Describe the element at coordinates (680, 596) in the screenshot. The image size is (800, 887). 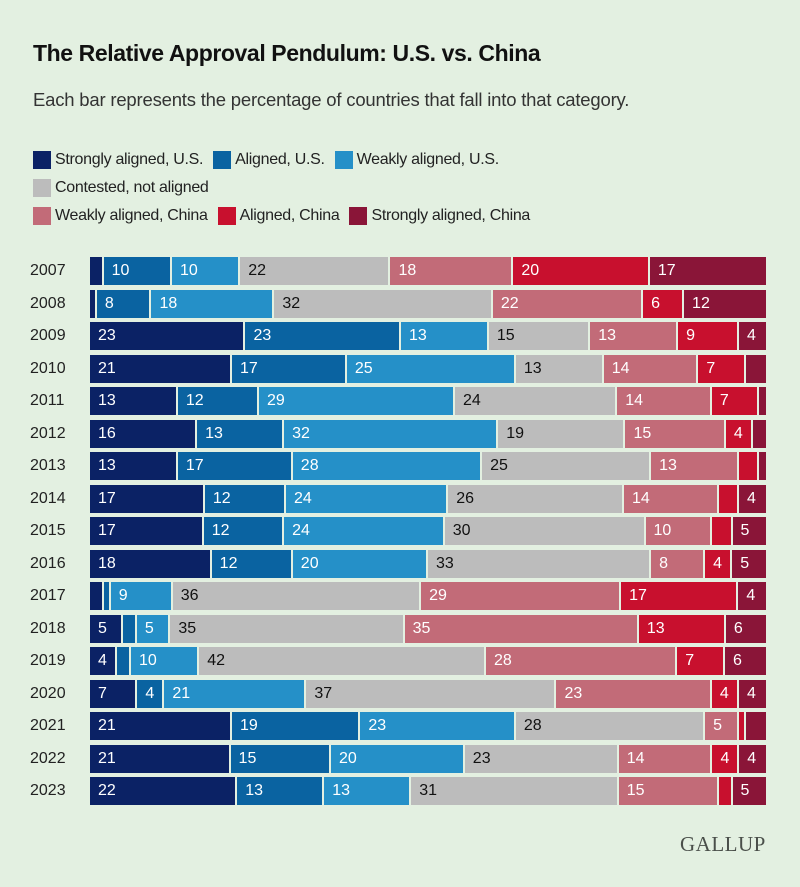
I see `bar-segment-aligned-china-2017: 17` at that location.